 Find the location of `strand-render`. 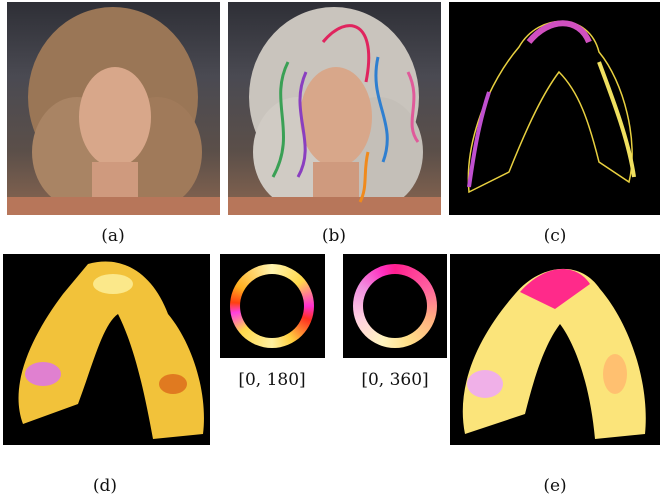

strand-render is located at coordinates (554, 108).